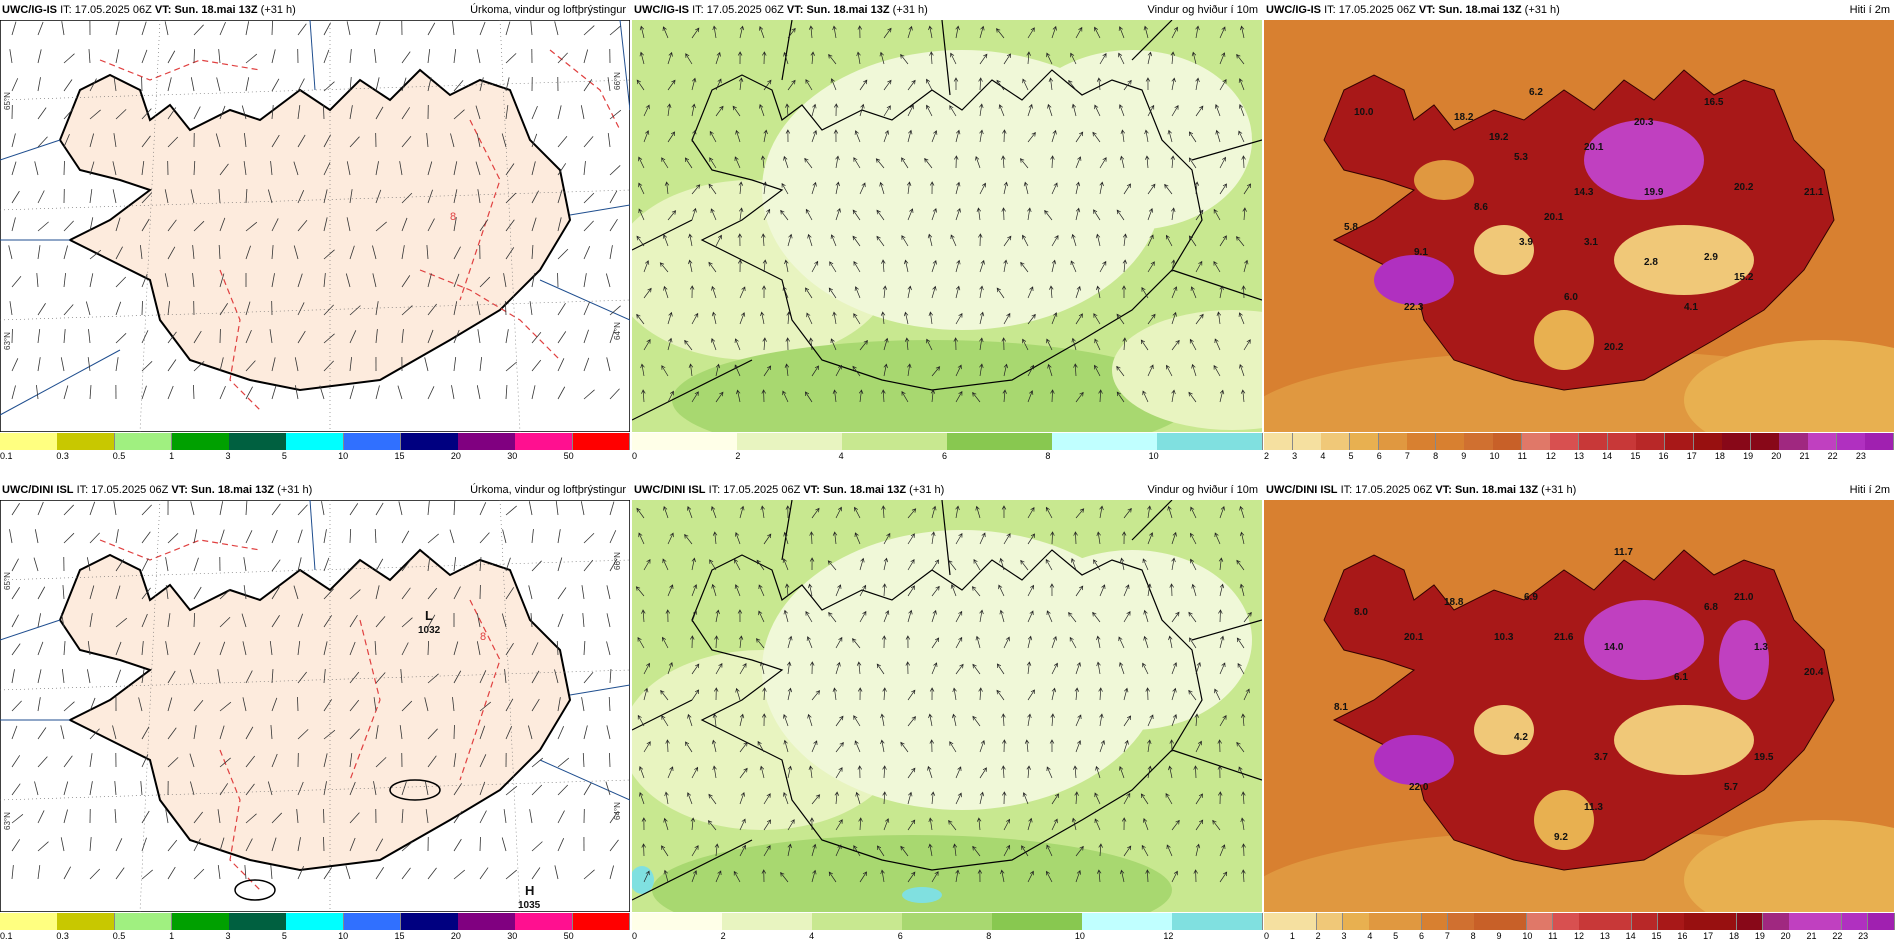  What do you see at coordinates (1656, 936) in the screenshot?
I see `colorbar-tick-label: 15` at bounding box center [1656, 936].